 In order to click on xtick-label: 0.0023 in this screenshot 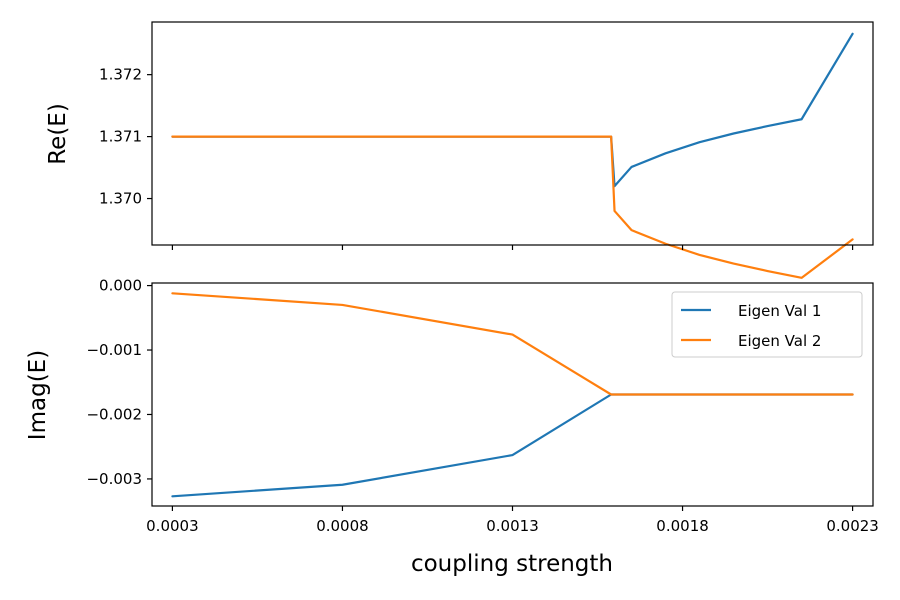, I will do `click(852, 526)`.